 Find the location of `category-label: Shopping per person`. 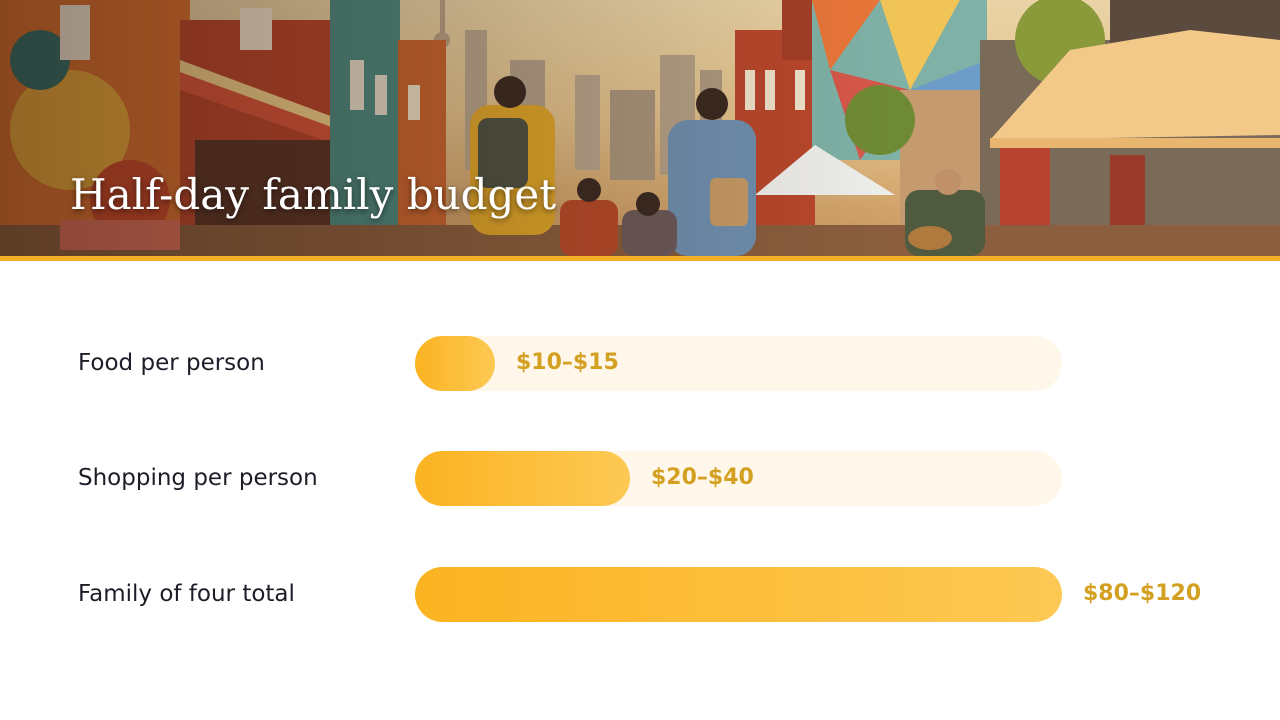

category-label: Shopping per person is located at coordinates (198, 478).